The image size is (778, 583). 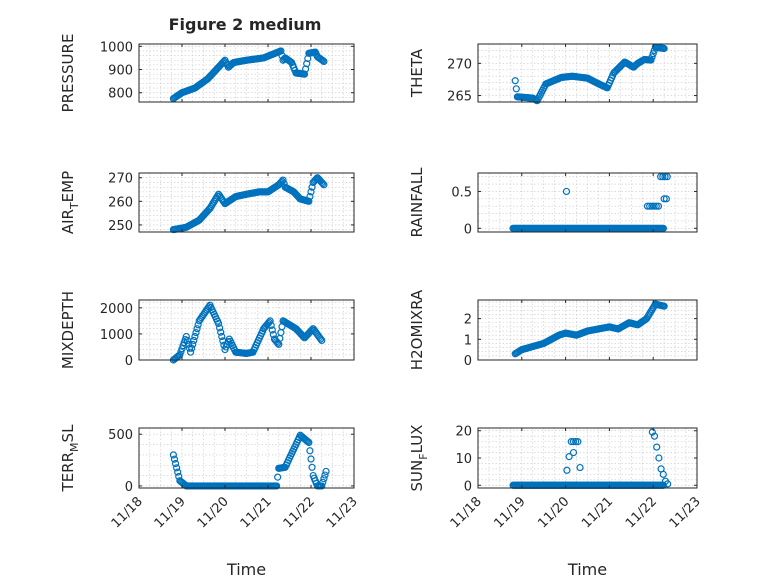 What do you see at coordinates (68, 221) in the screenshot?
I see `yaxis-label-main: AIR` at bounding box center [68, 221].